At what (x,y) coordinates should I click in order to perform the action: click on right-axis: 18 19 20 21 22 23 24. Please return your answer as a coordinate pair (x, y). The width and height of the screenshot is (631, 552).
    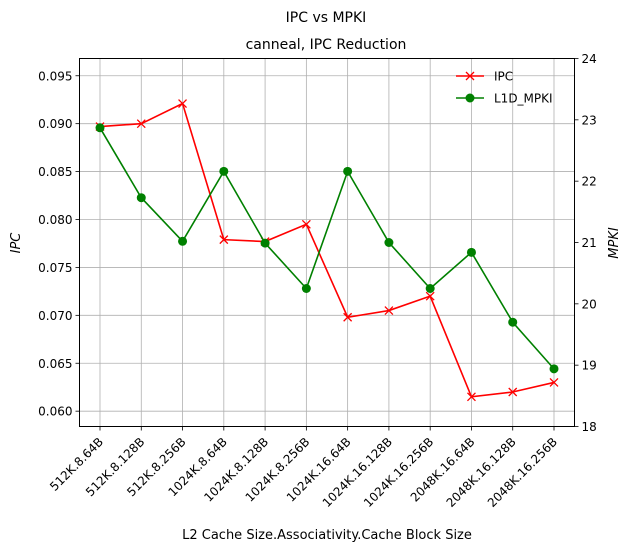
    Looking at the image, I should click on (585, 243).